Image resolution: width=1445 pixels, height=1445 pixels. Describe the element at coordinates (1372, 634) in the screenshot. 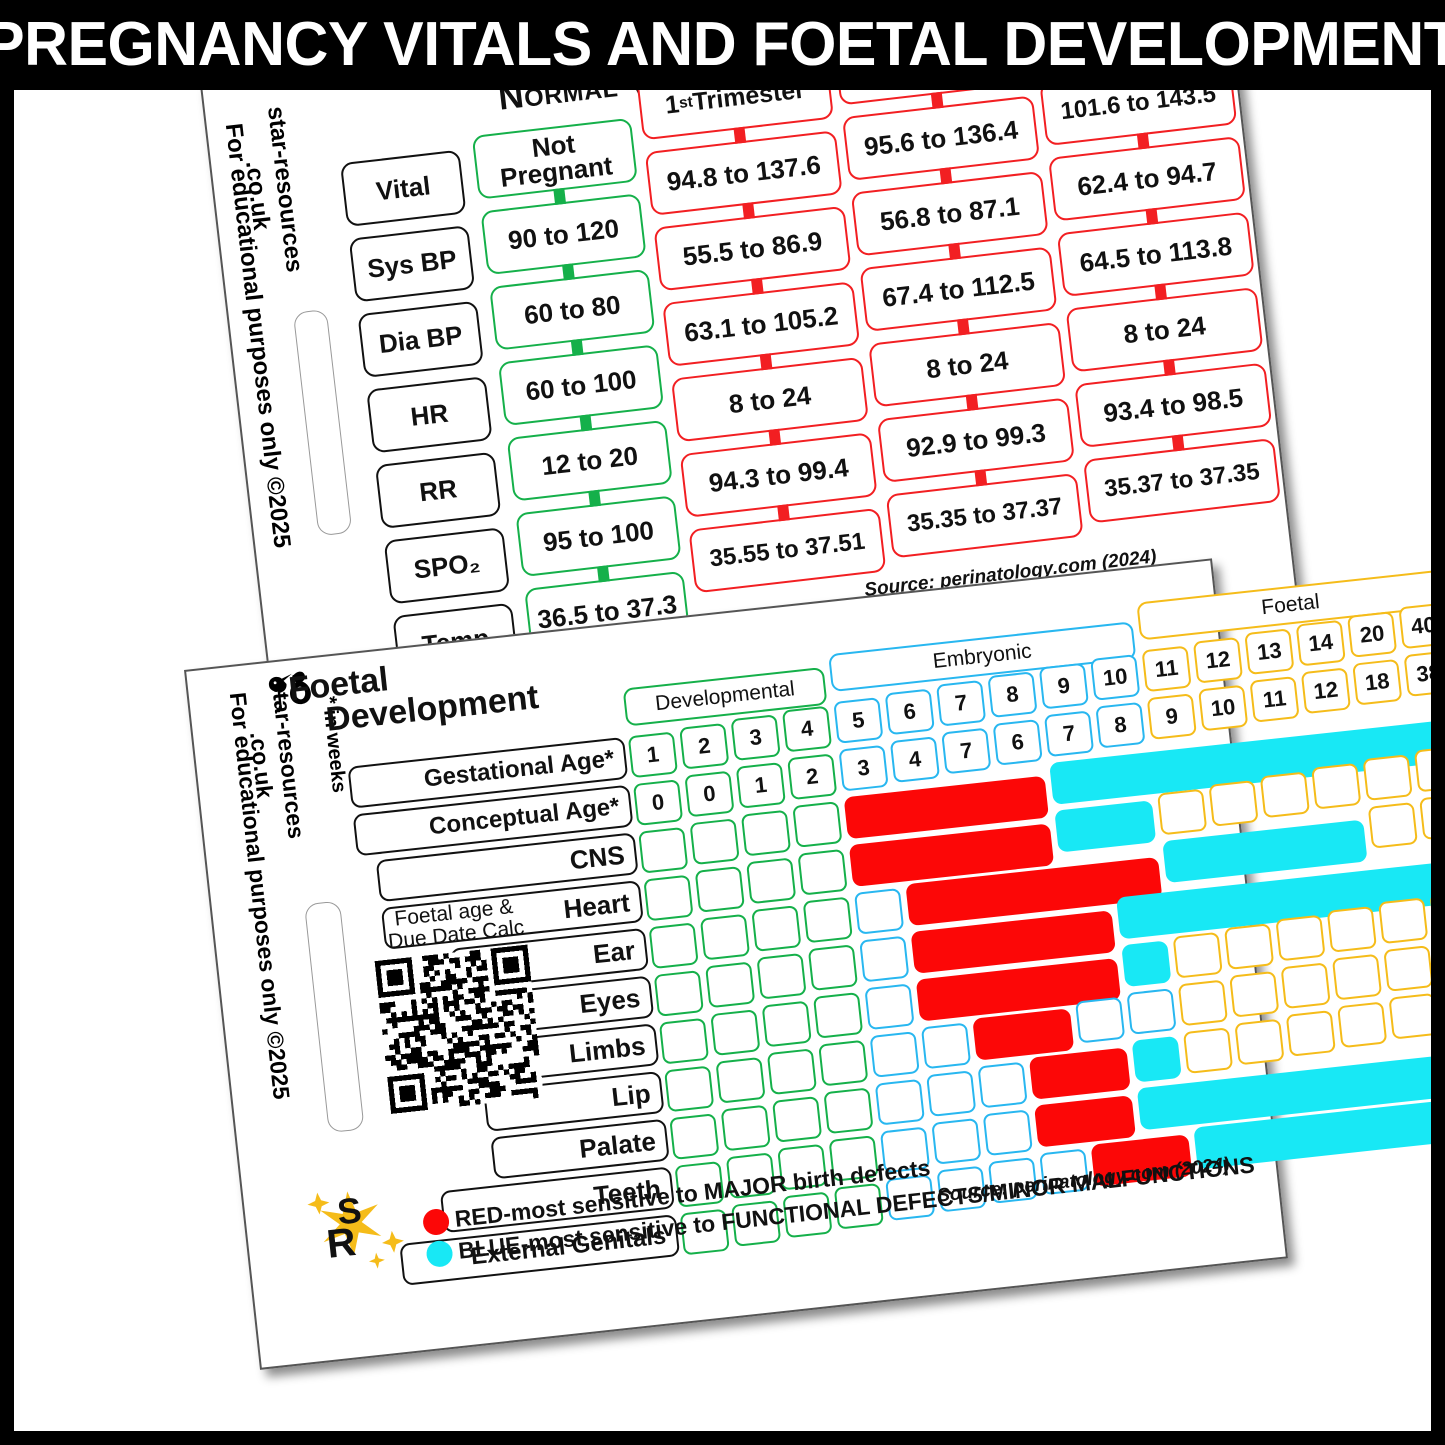

I see `gestational-age-cell-14: 20` at that location.